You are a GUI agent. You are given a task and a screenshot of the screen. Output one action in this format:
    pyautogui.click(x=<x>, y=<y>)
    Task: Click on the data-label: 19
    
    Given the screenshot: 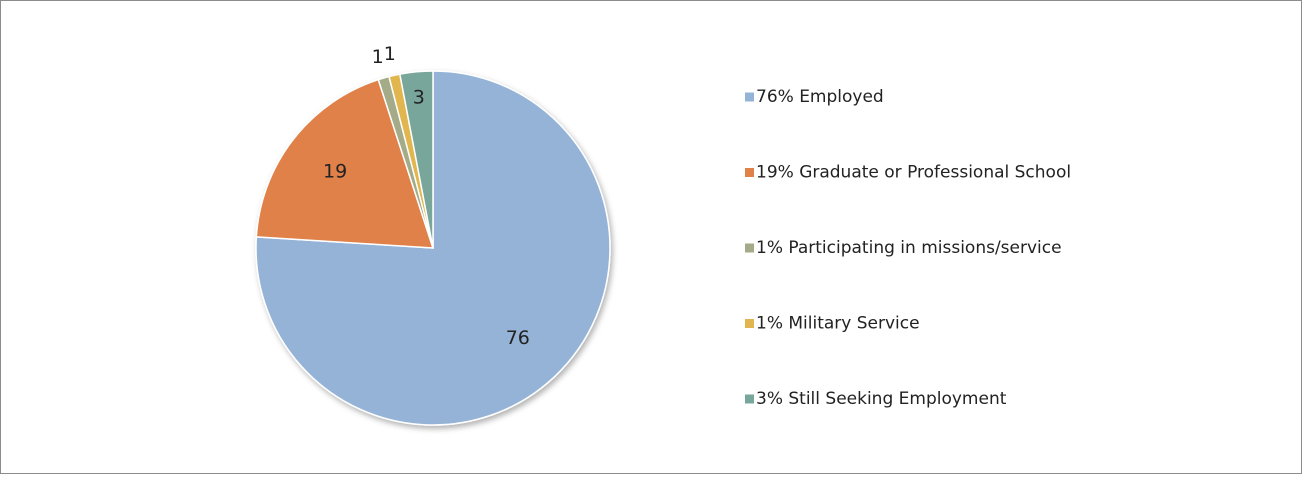 What is the action you would take?
    pyautogui.click(x=335, y=172)
    